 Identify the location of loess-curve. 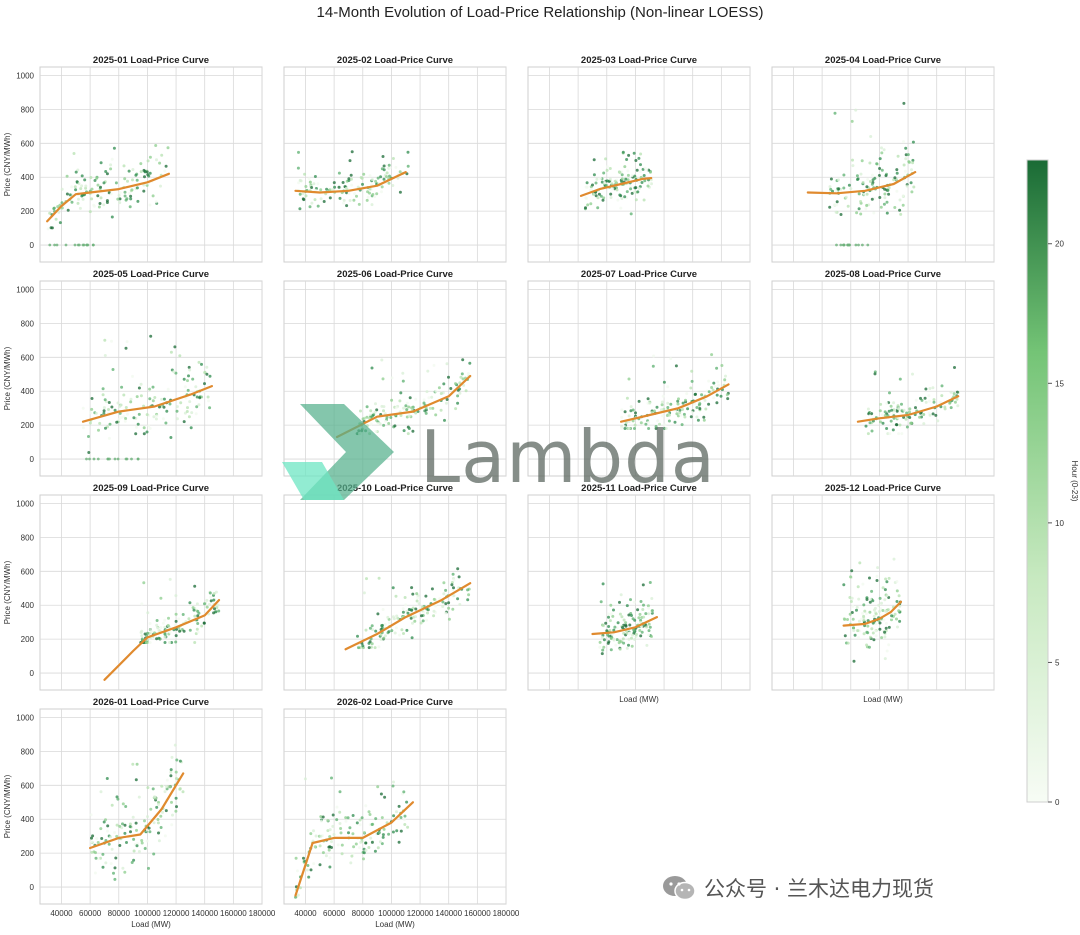
(408, 616).